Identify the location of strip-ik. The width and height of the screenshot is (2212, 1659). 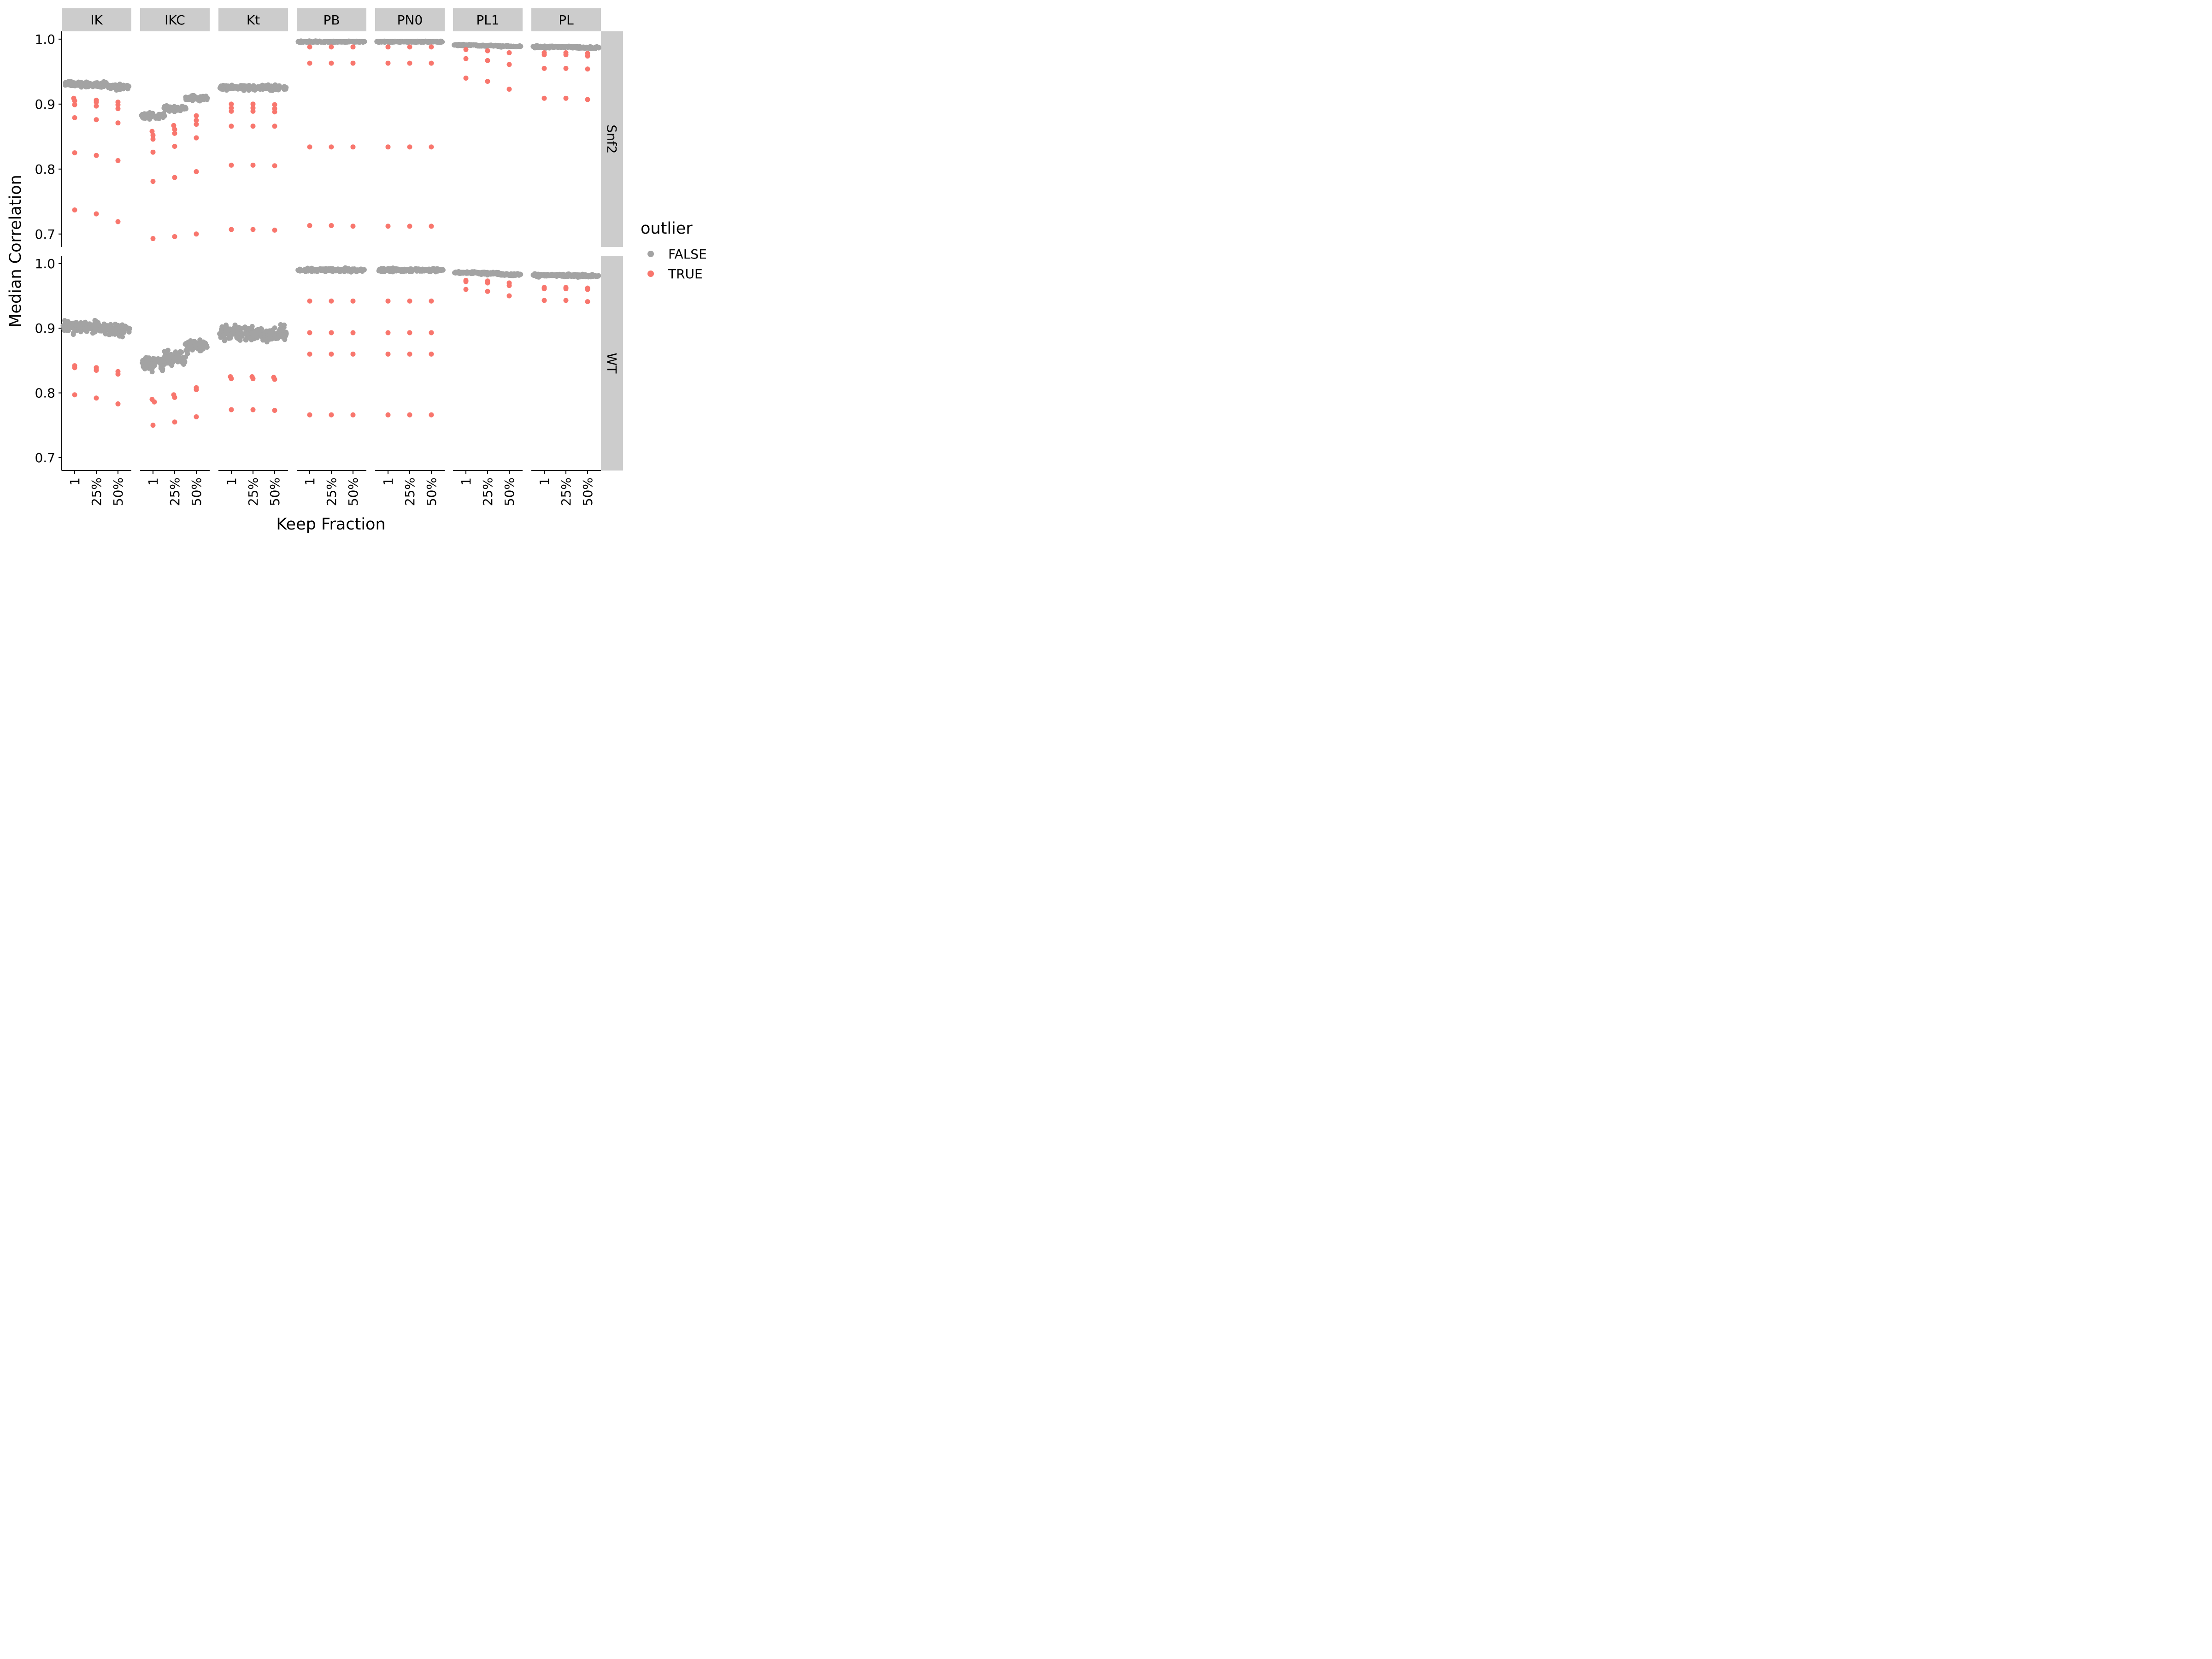
(96, 19).